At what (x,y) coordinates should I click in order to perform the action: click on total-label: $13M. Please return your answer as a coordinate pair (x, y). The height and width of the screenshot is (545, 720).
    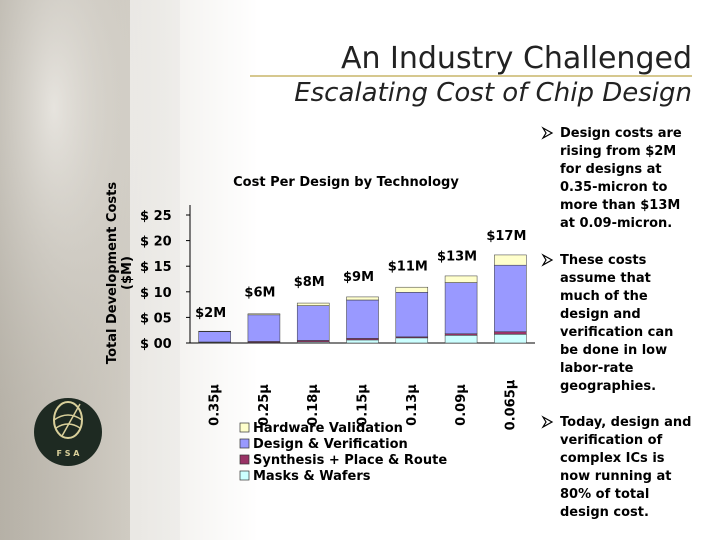
    Looking at the image, I should click on (457, 256).